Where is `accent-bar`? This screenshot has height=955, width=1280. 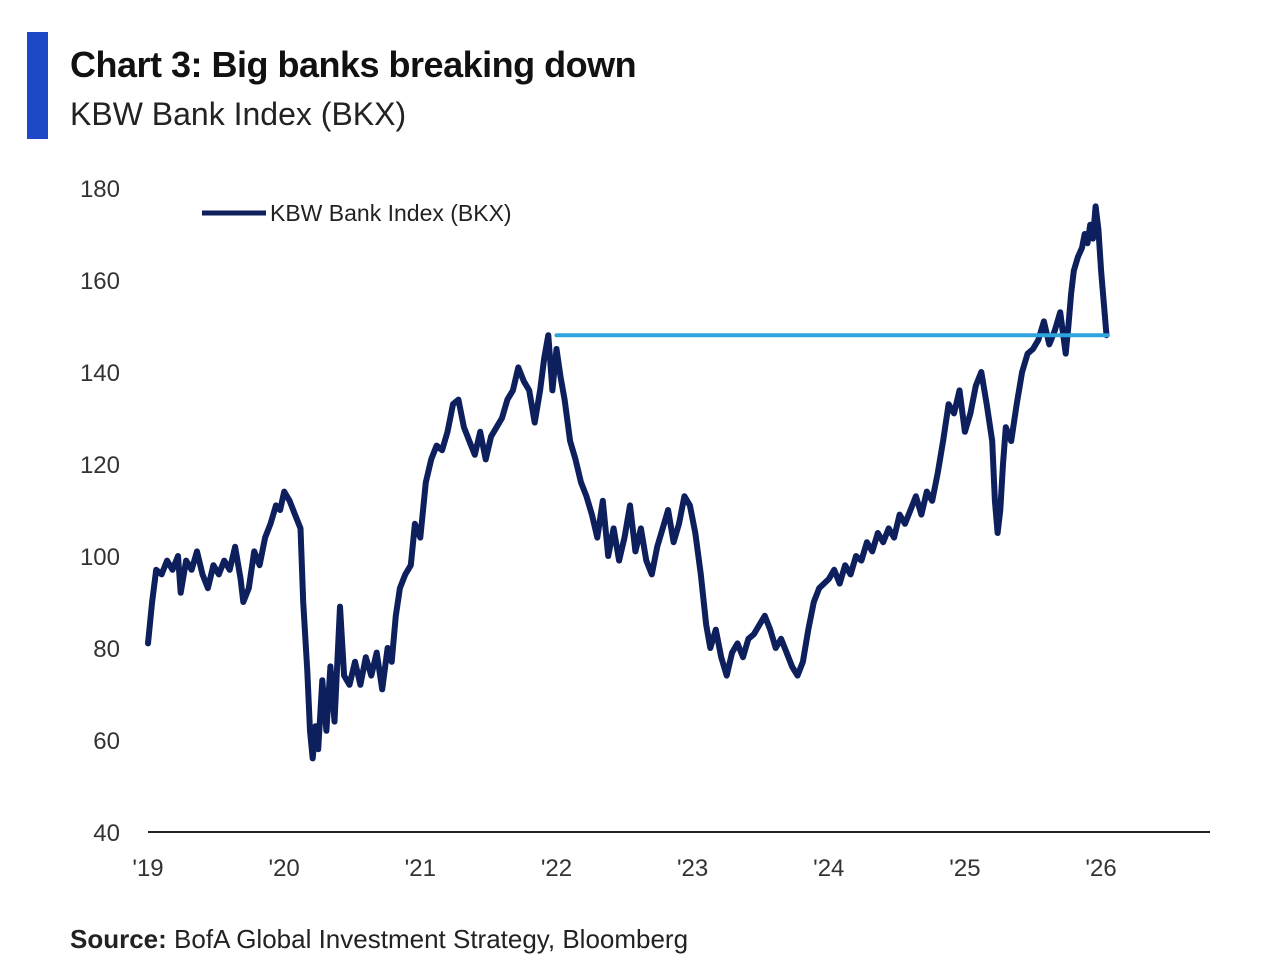
accent-bar is located at coordinates (37, 85).